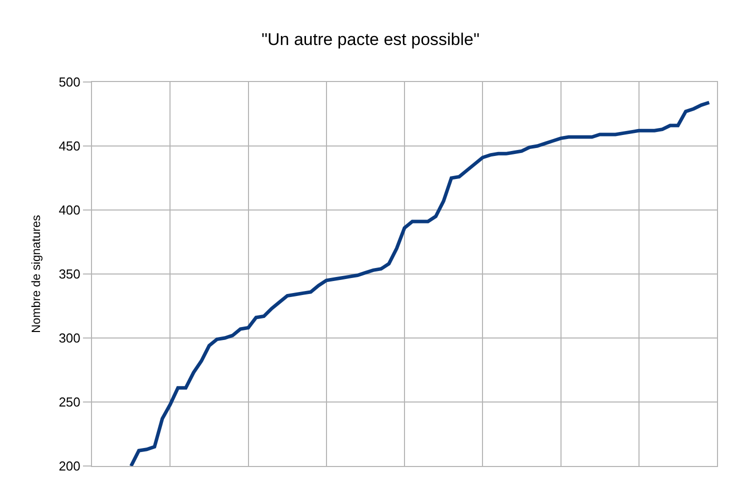 Image resolution: width=741 pixels, height=486 pixels. What do you see at coordinates (69, 402) in the screenshot?
I see `y-tick-label: 250` at bounding box center [69, 402].